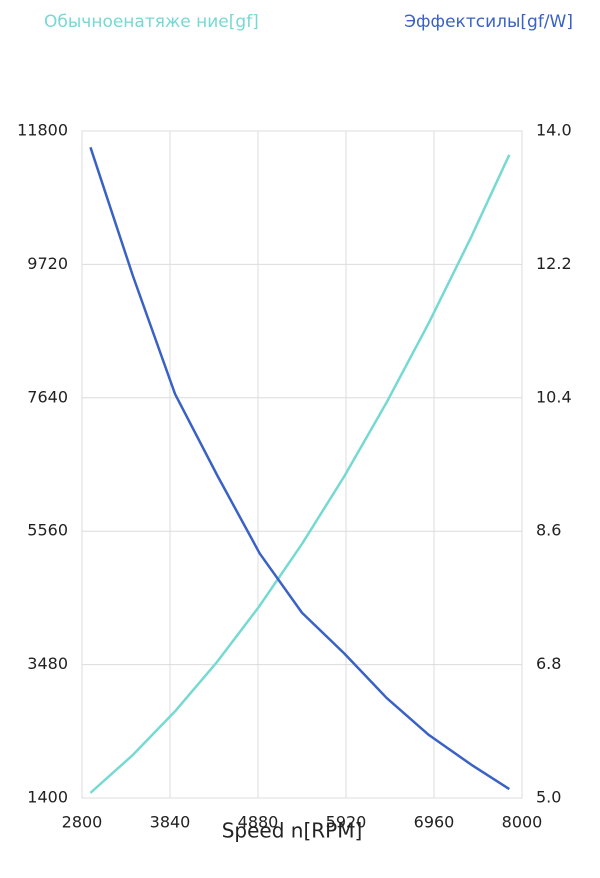 This screenshot has width=600, height=878. What do you see at coordinates (346, 822) in the screenshot?
I see `x-tick-label: 5920` at bounding box center [346, 822].